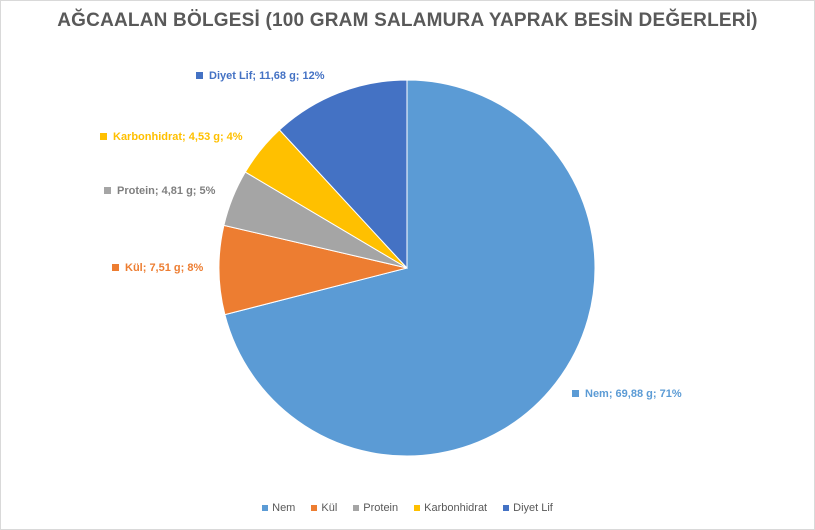 This screenshot has width=815, height=530. Describe the element at coordinates (267, 76) in the screenshot. I see `data-label: Diyet Lif; 11,68 g; 12%` at that location.